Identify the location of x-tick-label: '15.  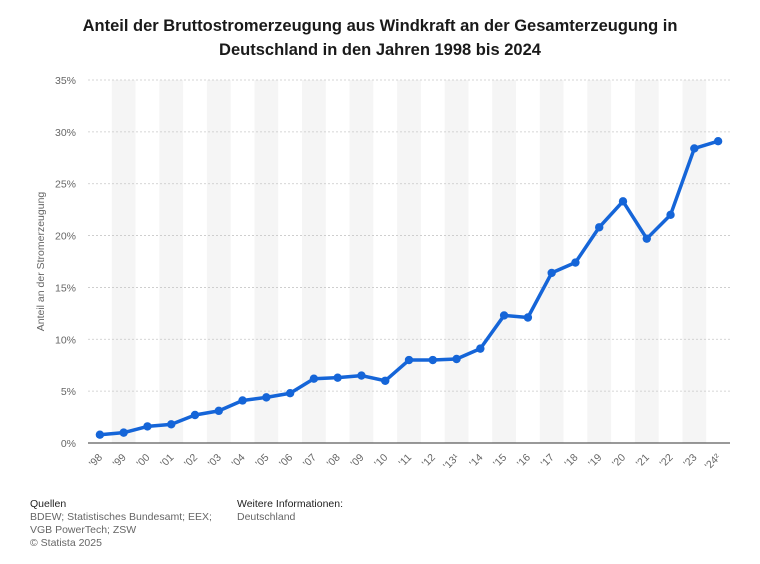
(500, 461).